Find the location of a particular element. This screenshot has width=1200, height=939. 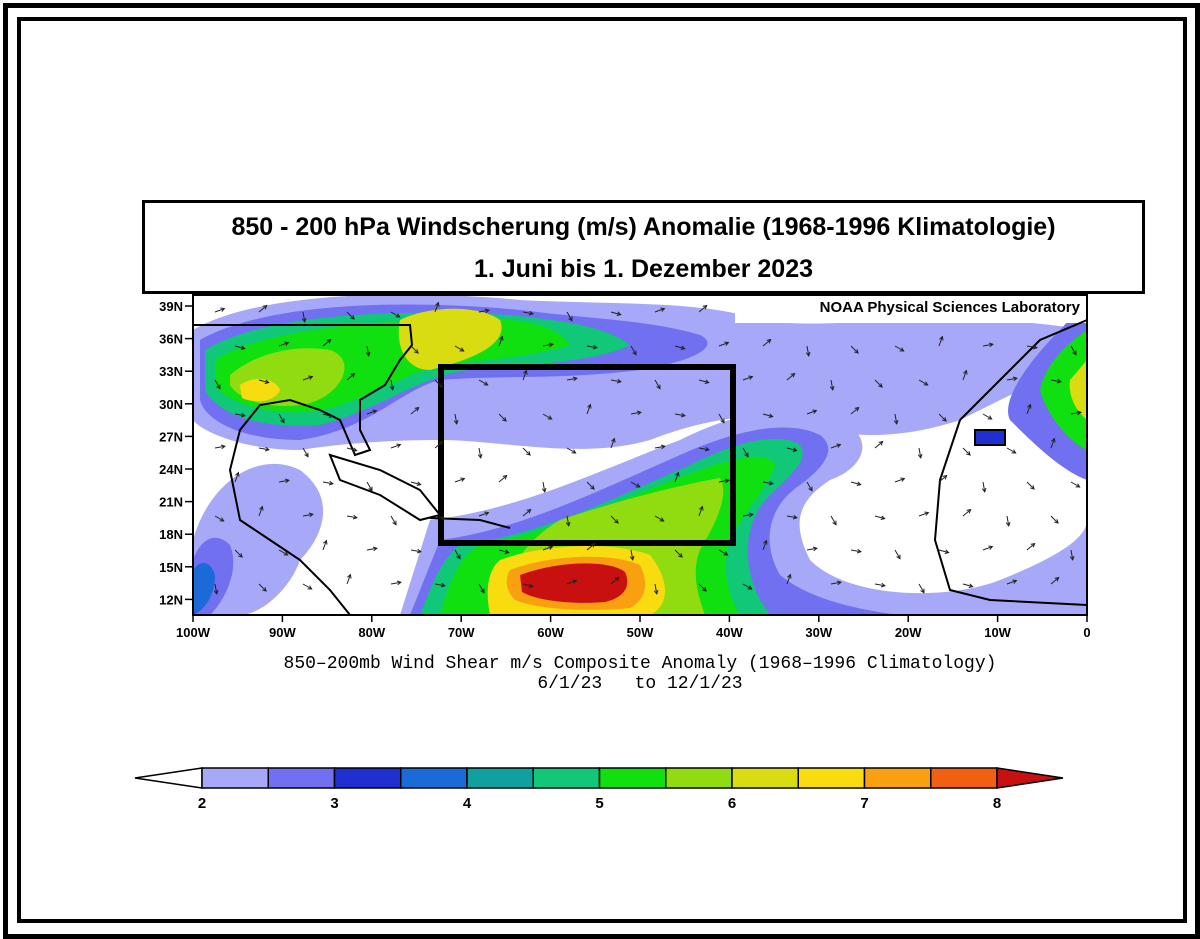

lat-label: 15N is located at coordinates (171, 567).